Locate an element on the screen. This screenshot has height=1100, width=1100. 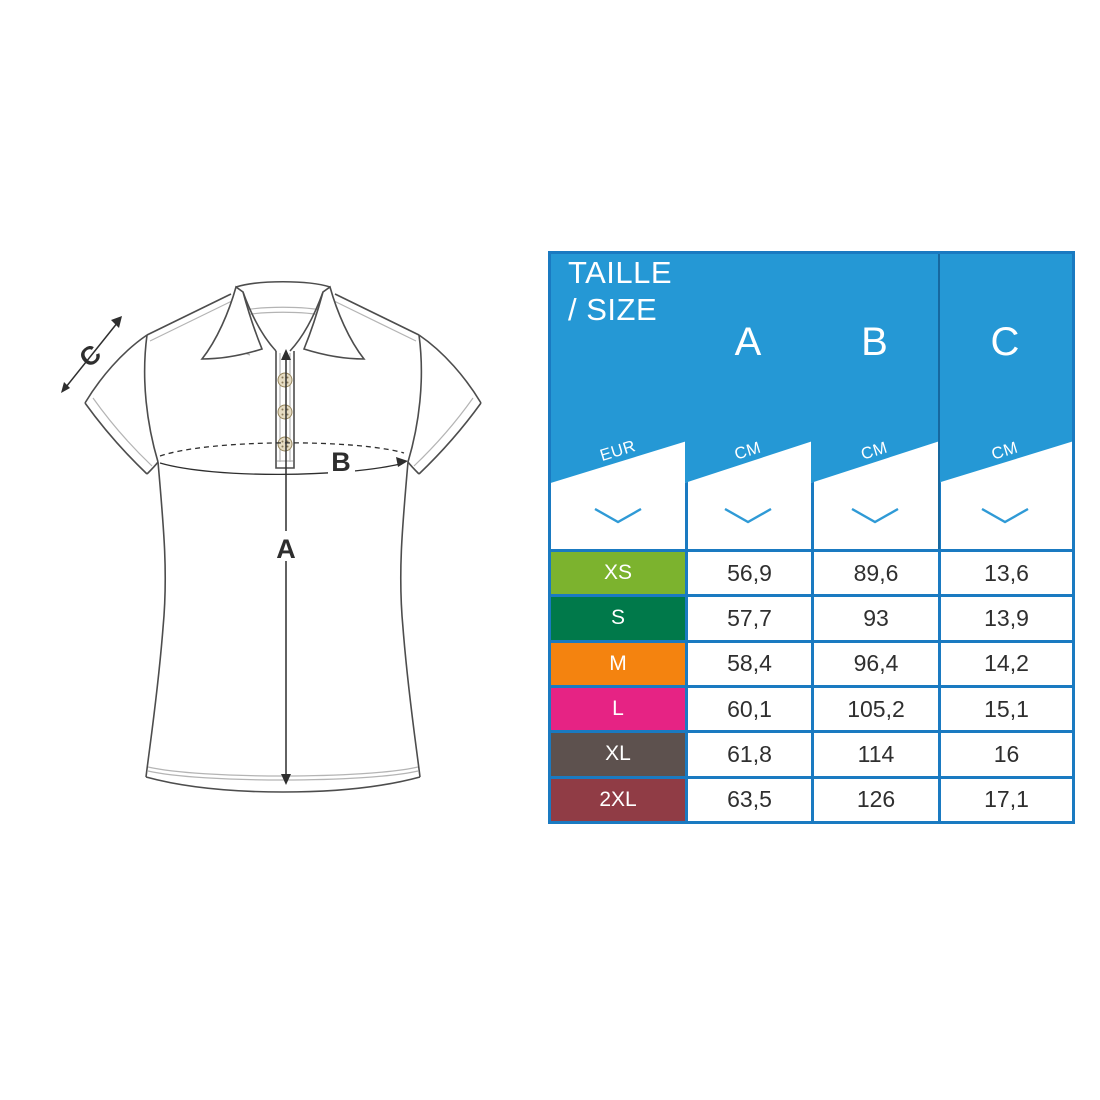
size-chart-title: TAILLE / SIZE is located at coordinates (618, 342).